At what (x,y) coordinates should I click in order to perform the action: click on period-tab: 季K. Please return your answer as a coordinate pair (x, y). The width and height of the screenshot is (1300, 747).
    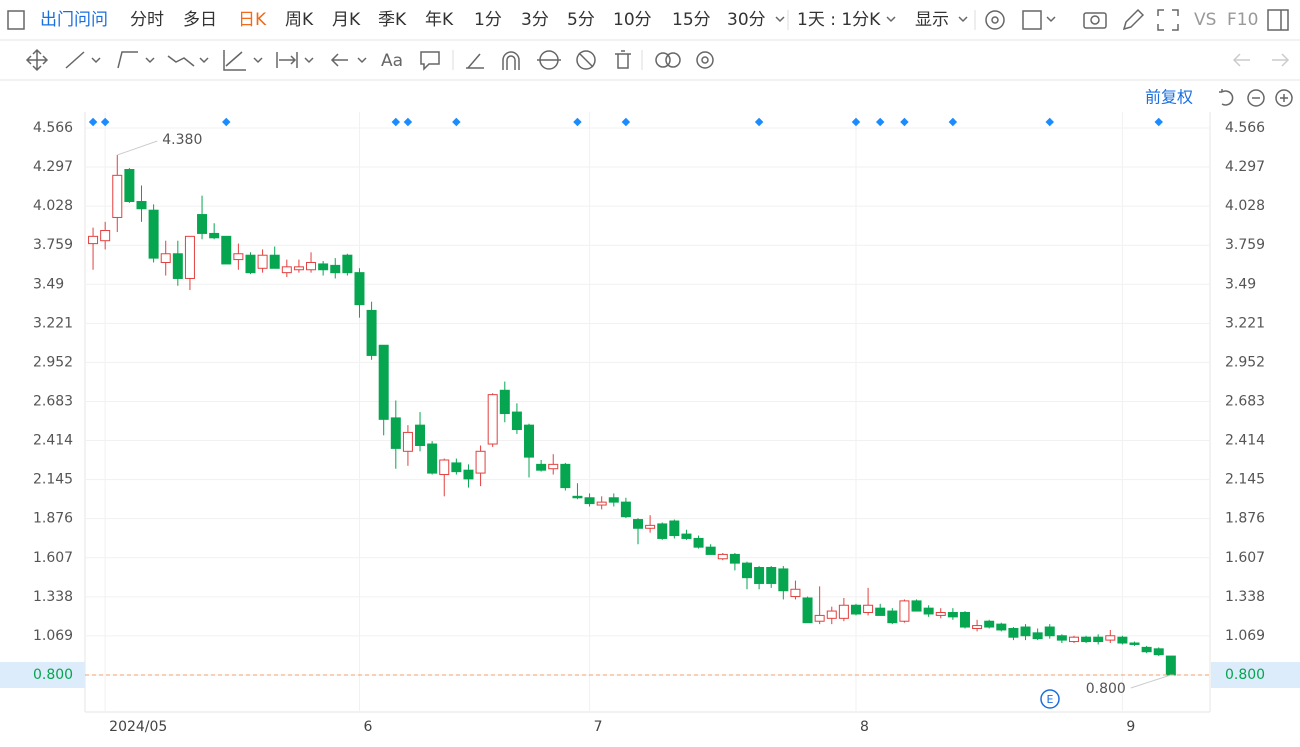
    Looking at the image, I should click on (392, 20).